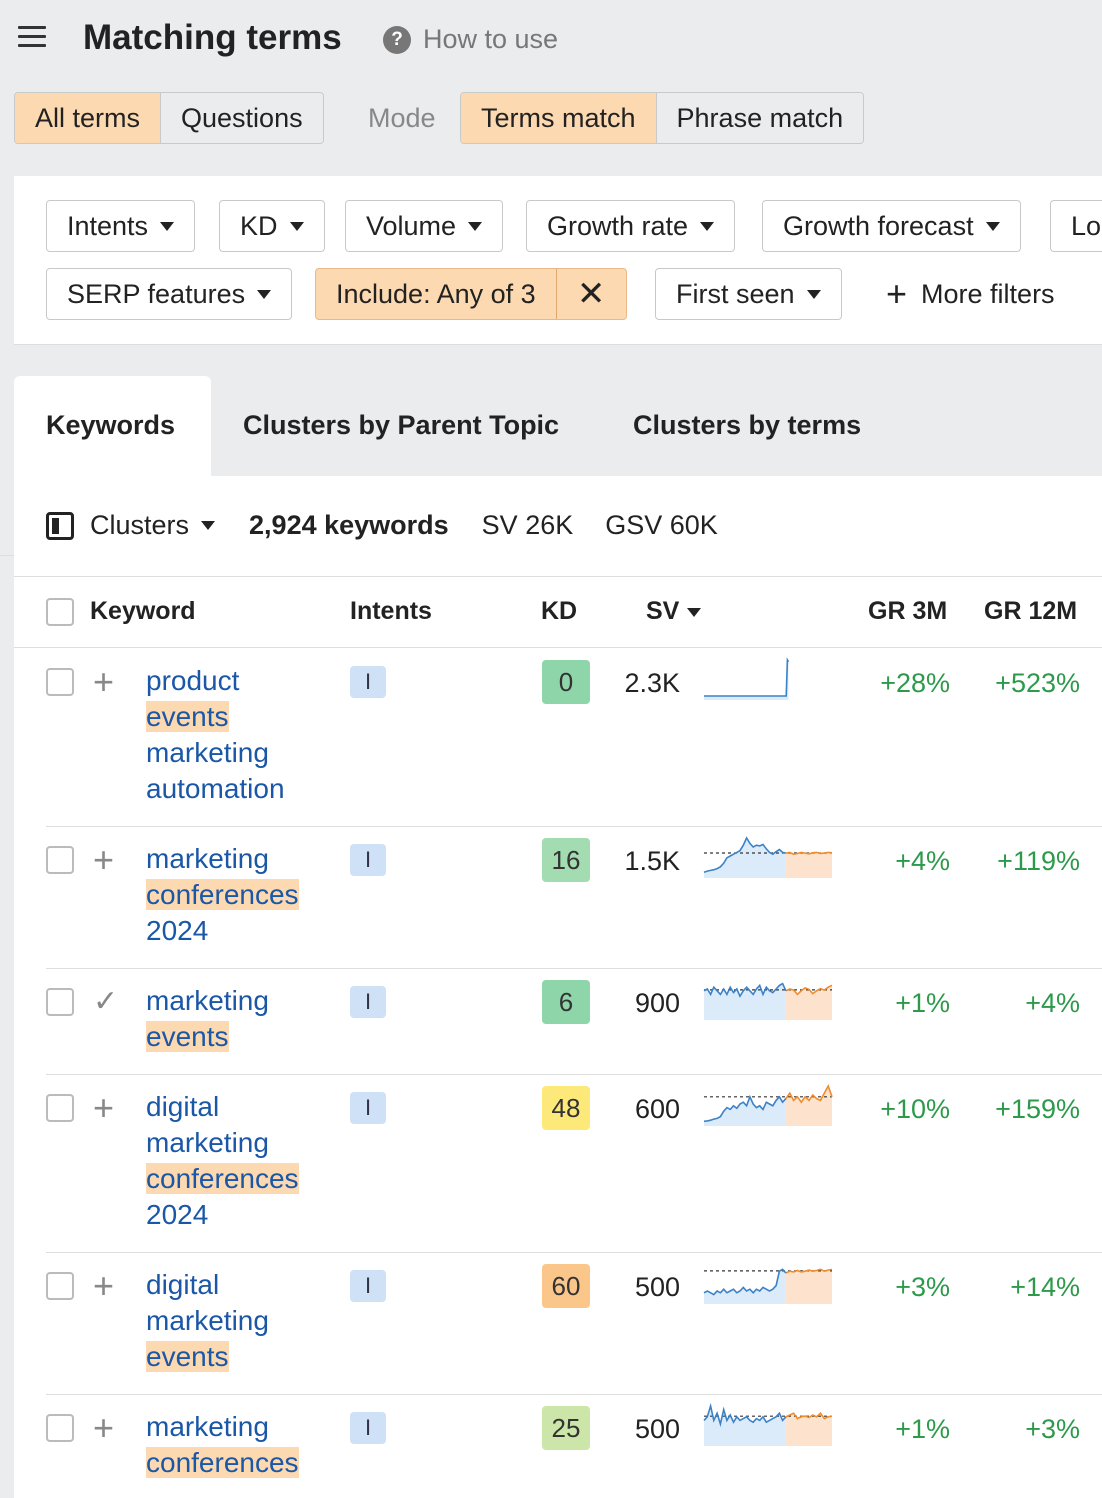 This screenshot has height=1498, width=1102. Describe the element at coordinates (922, 861) in the screenshot. I see `gr3m-value: +4%` at that location.